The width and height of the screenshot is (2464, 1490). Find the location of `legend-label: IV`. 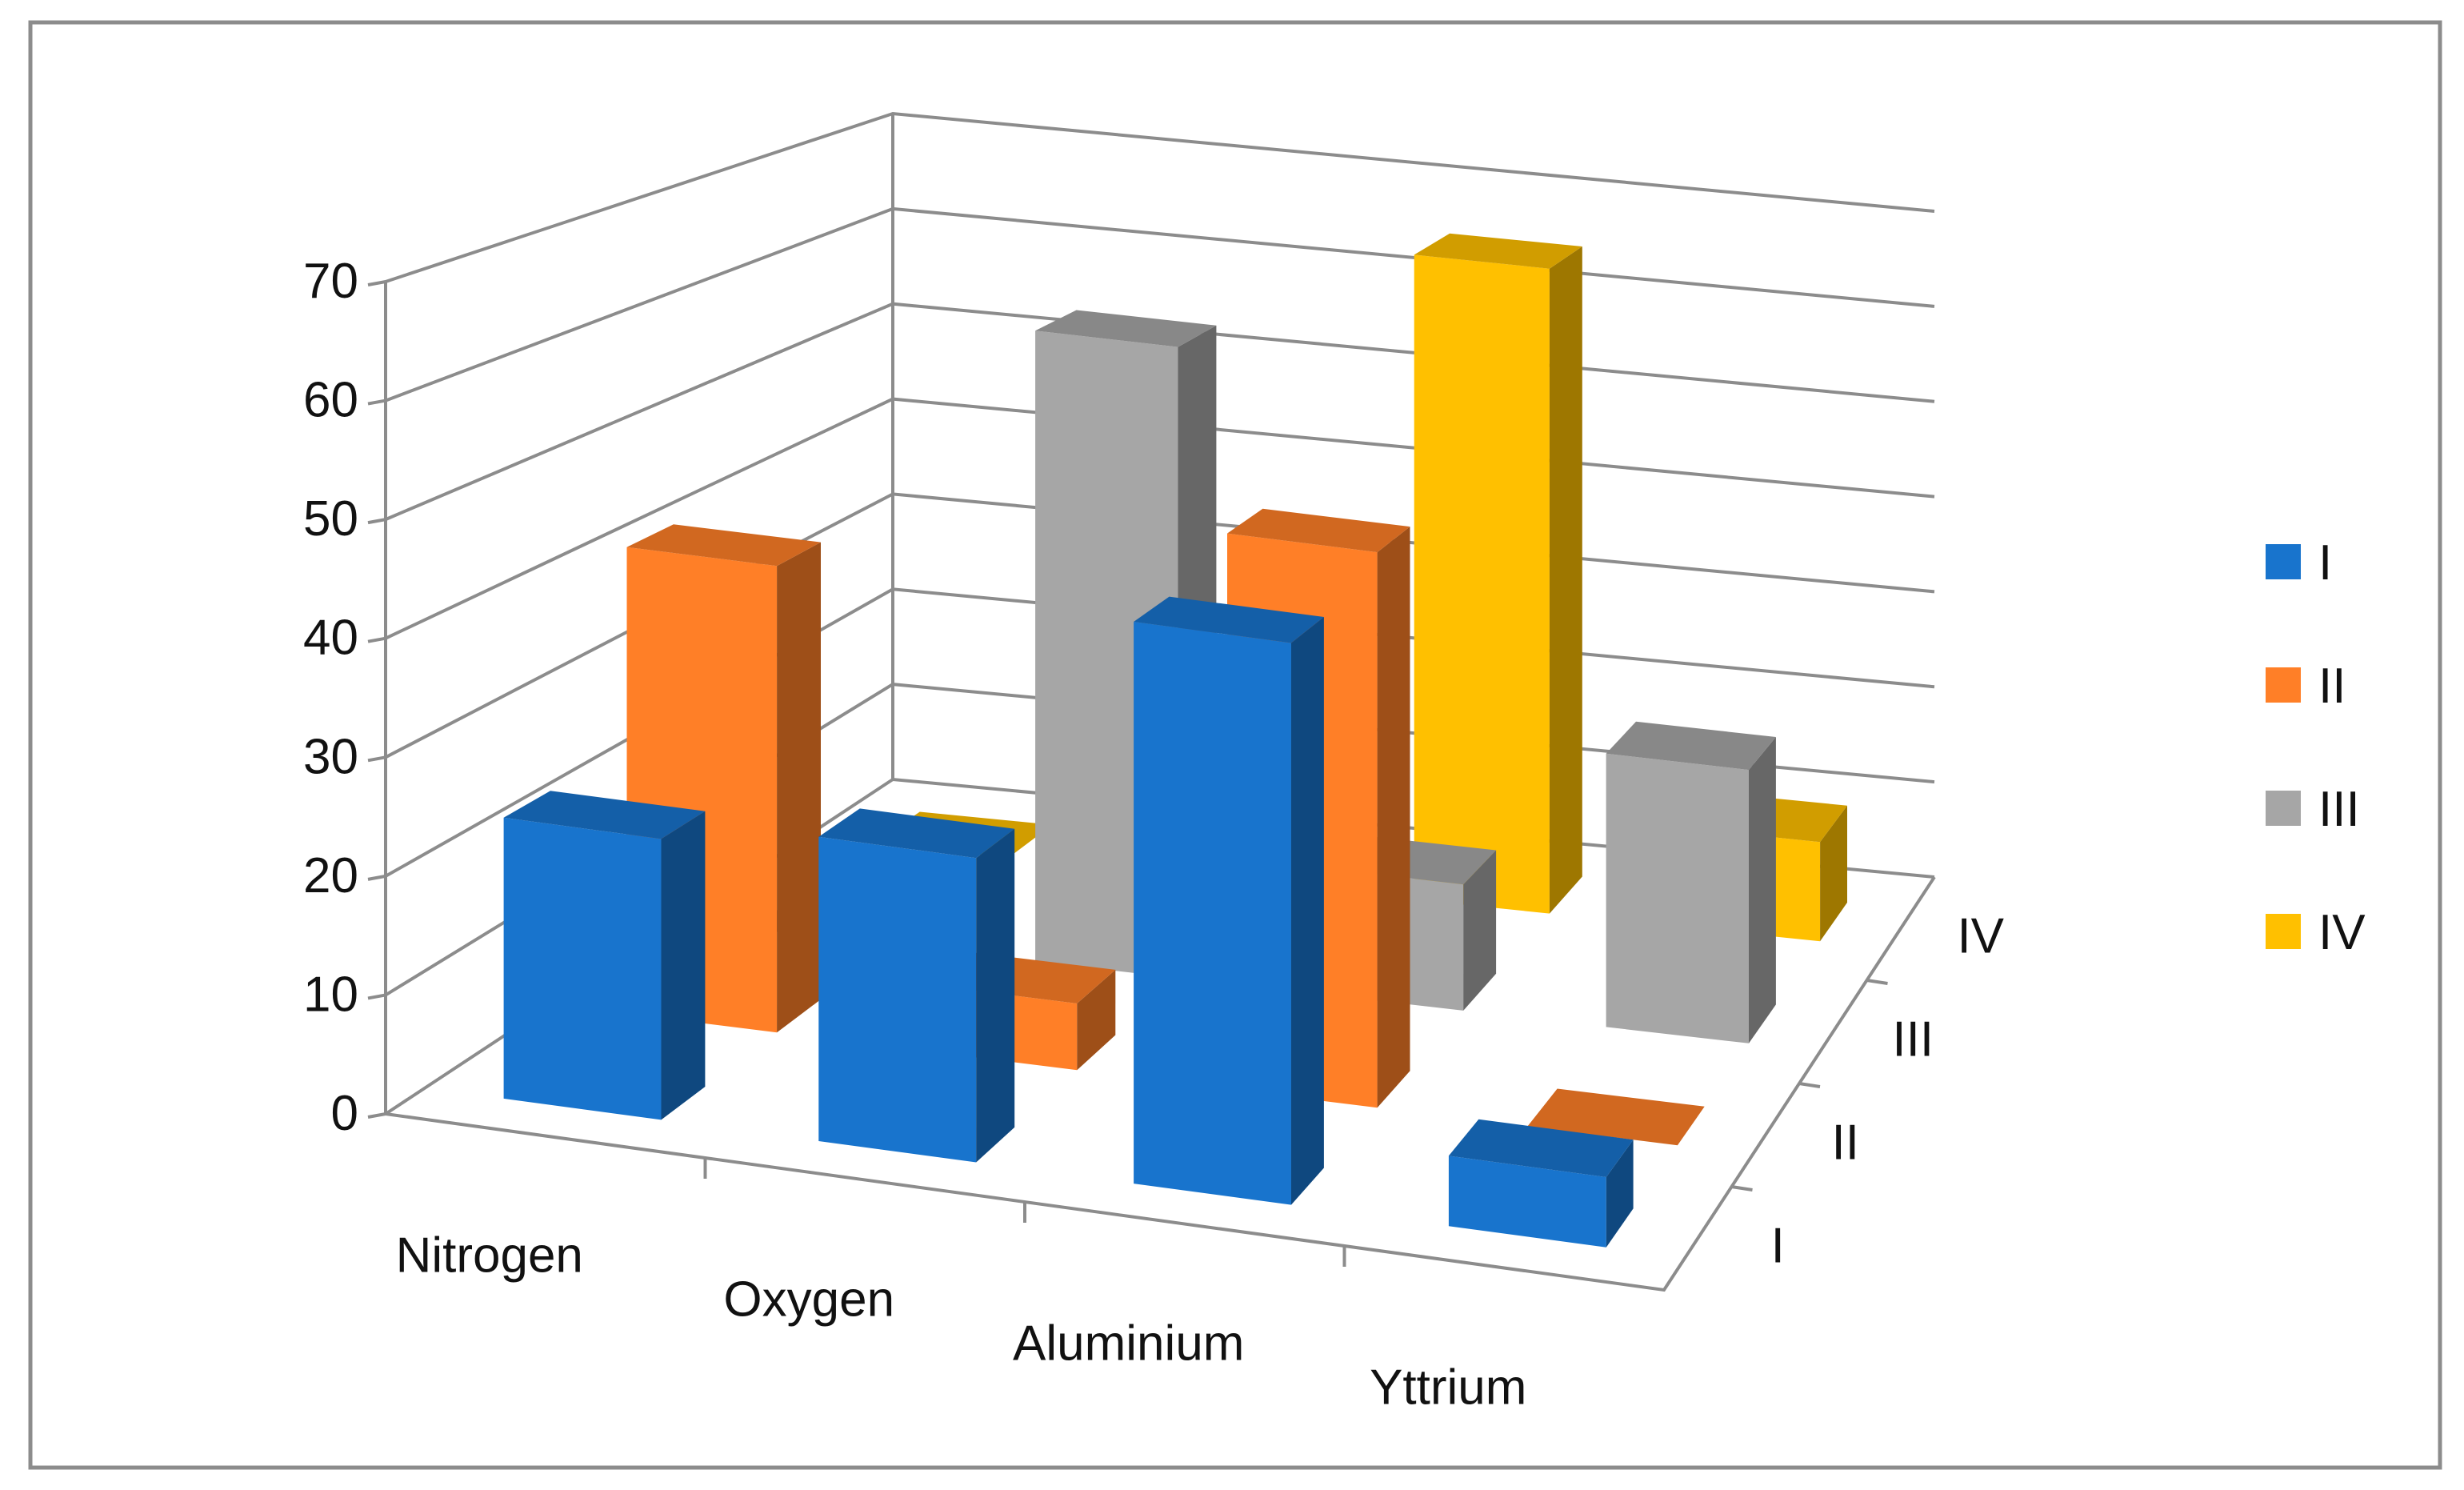

legend-label: IV is located at coordinates (2342, 932).